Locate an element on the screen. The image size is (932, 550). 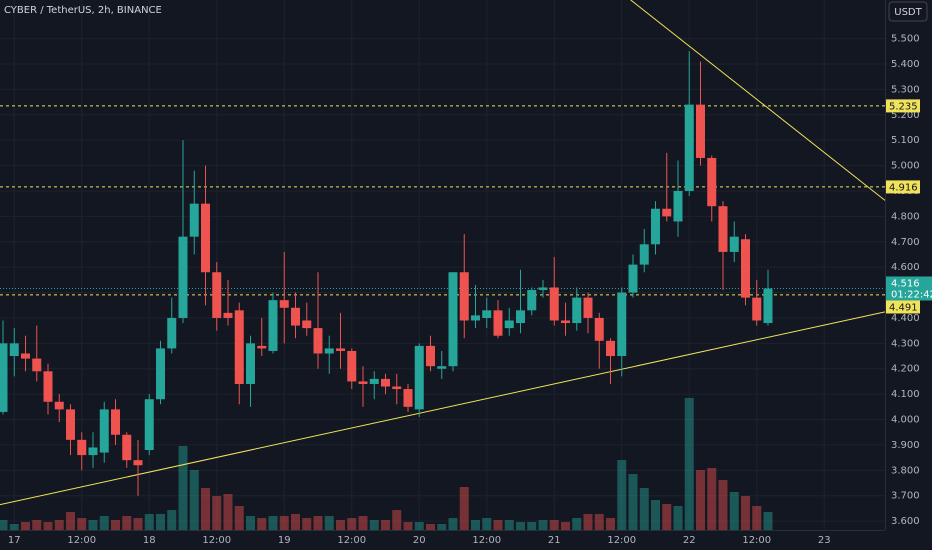
y-tick-label: 4.000 is located at coordinates (905, 420).